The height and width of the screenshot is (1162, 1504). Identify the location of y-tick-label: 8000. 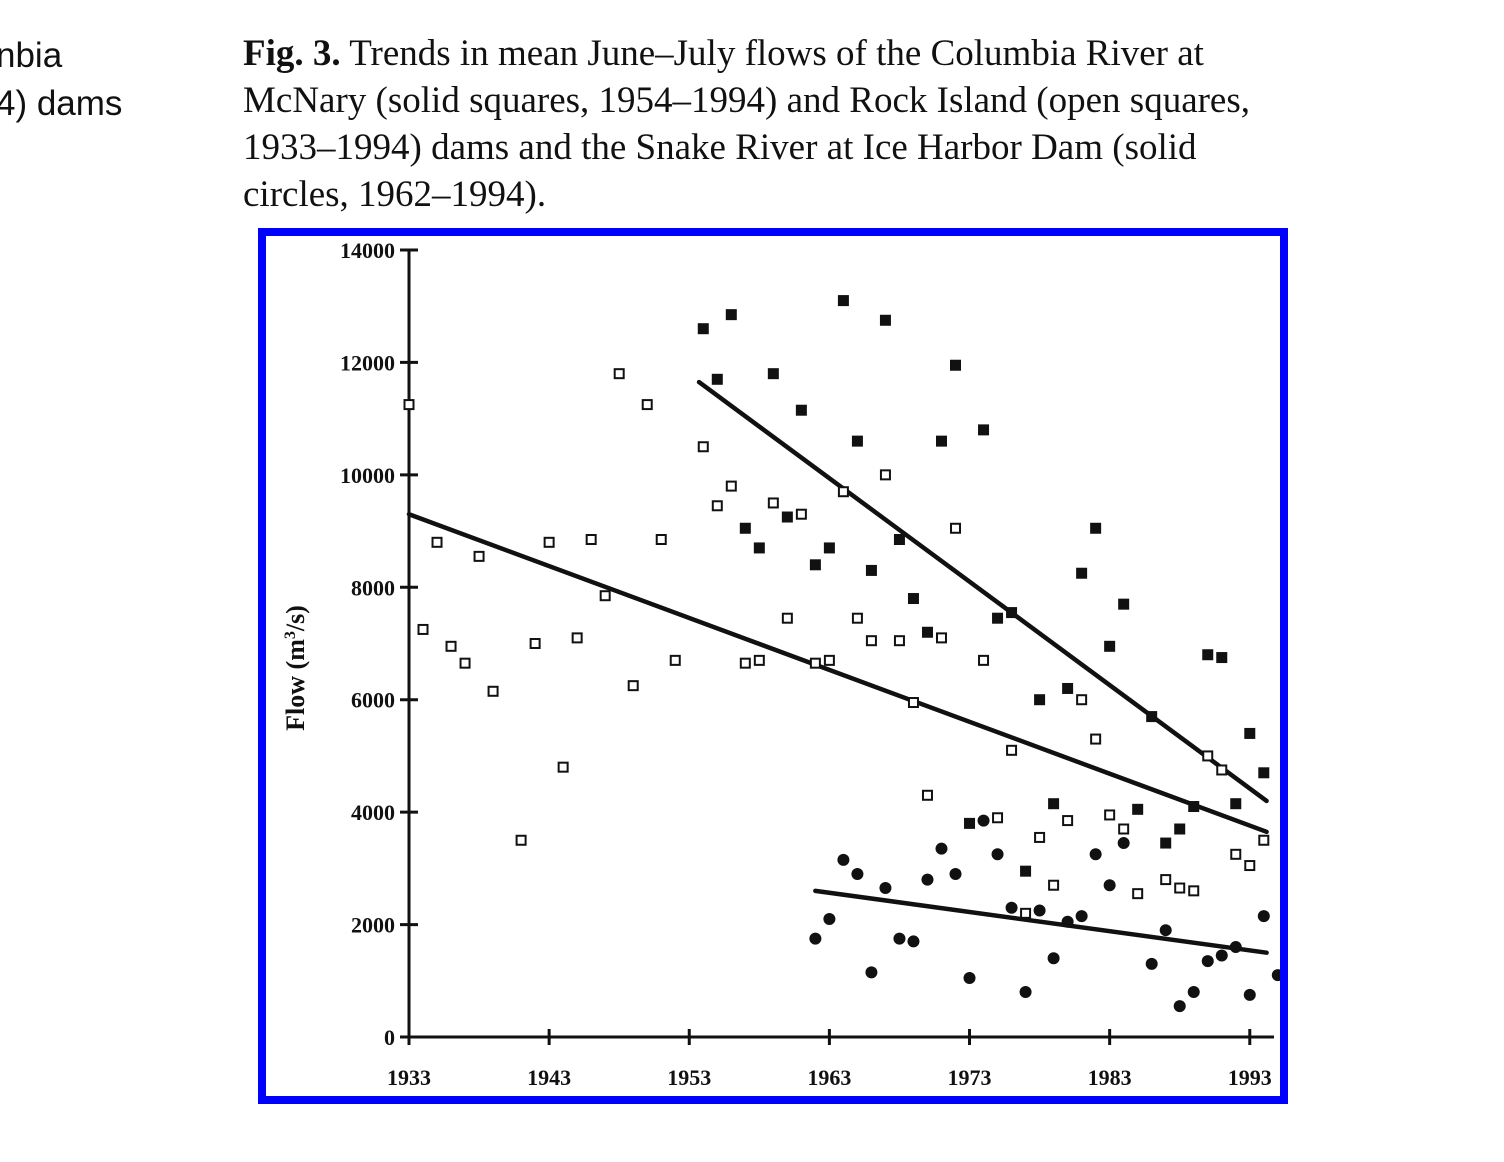
(373, 587).